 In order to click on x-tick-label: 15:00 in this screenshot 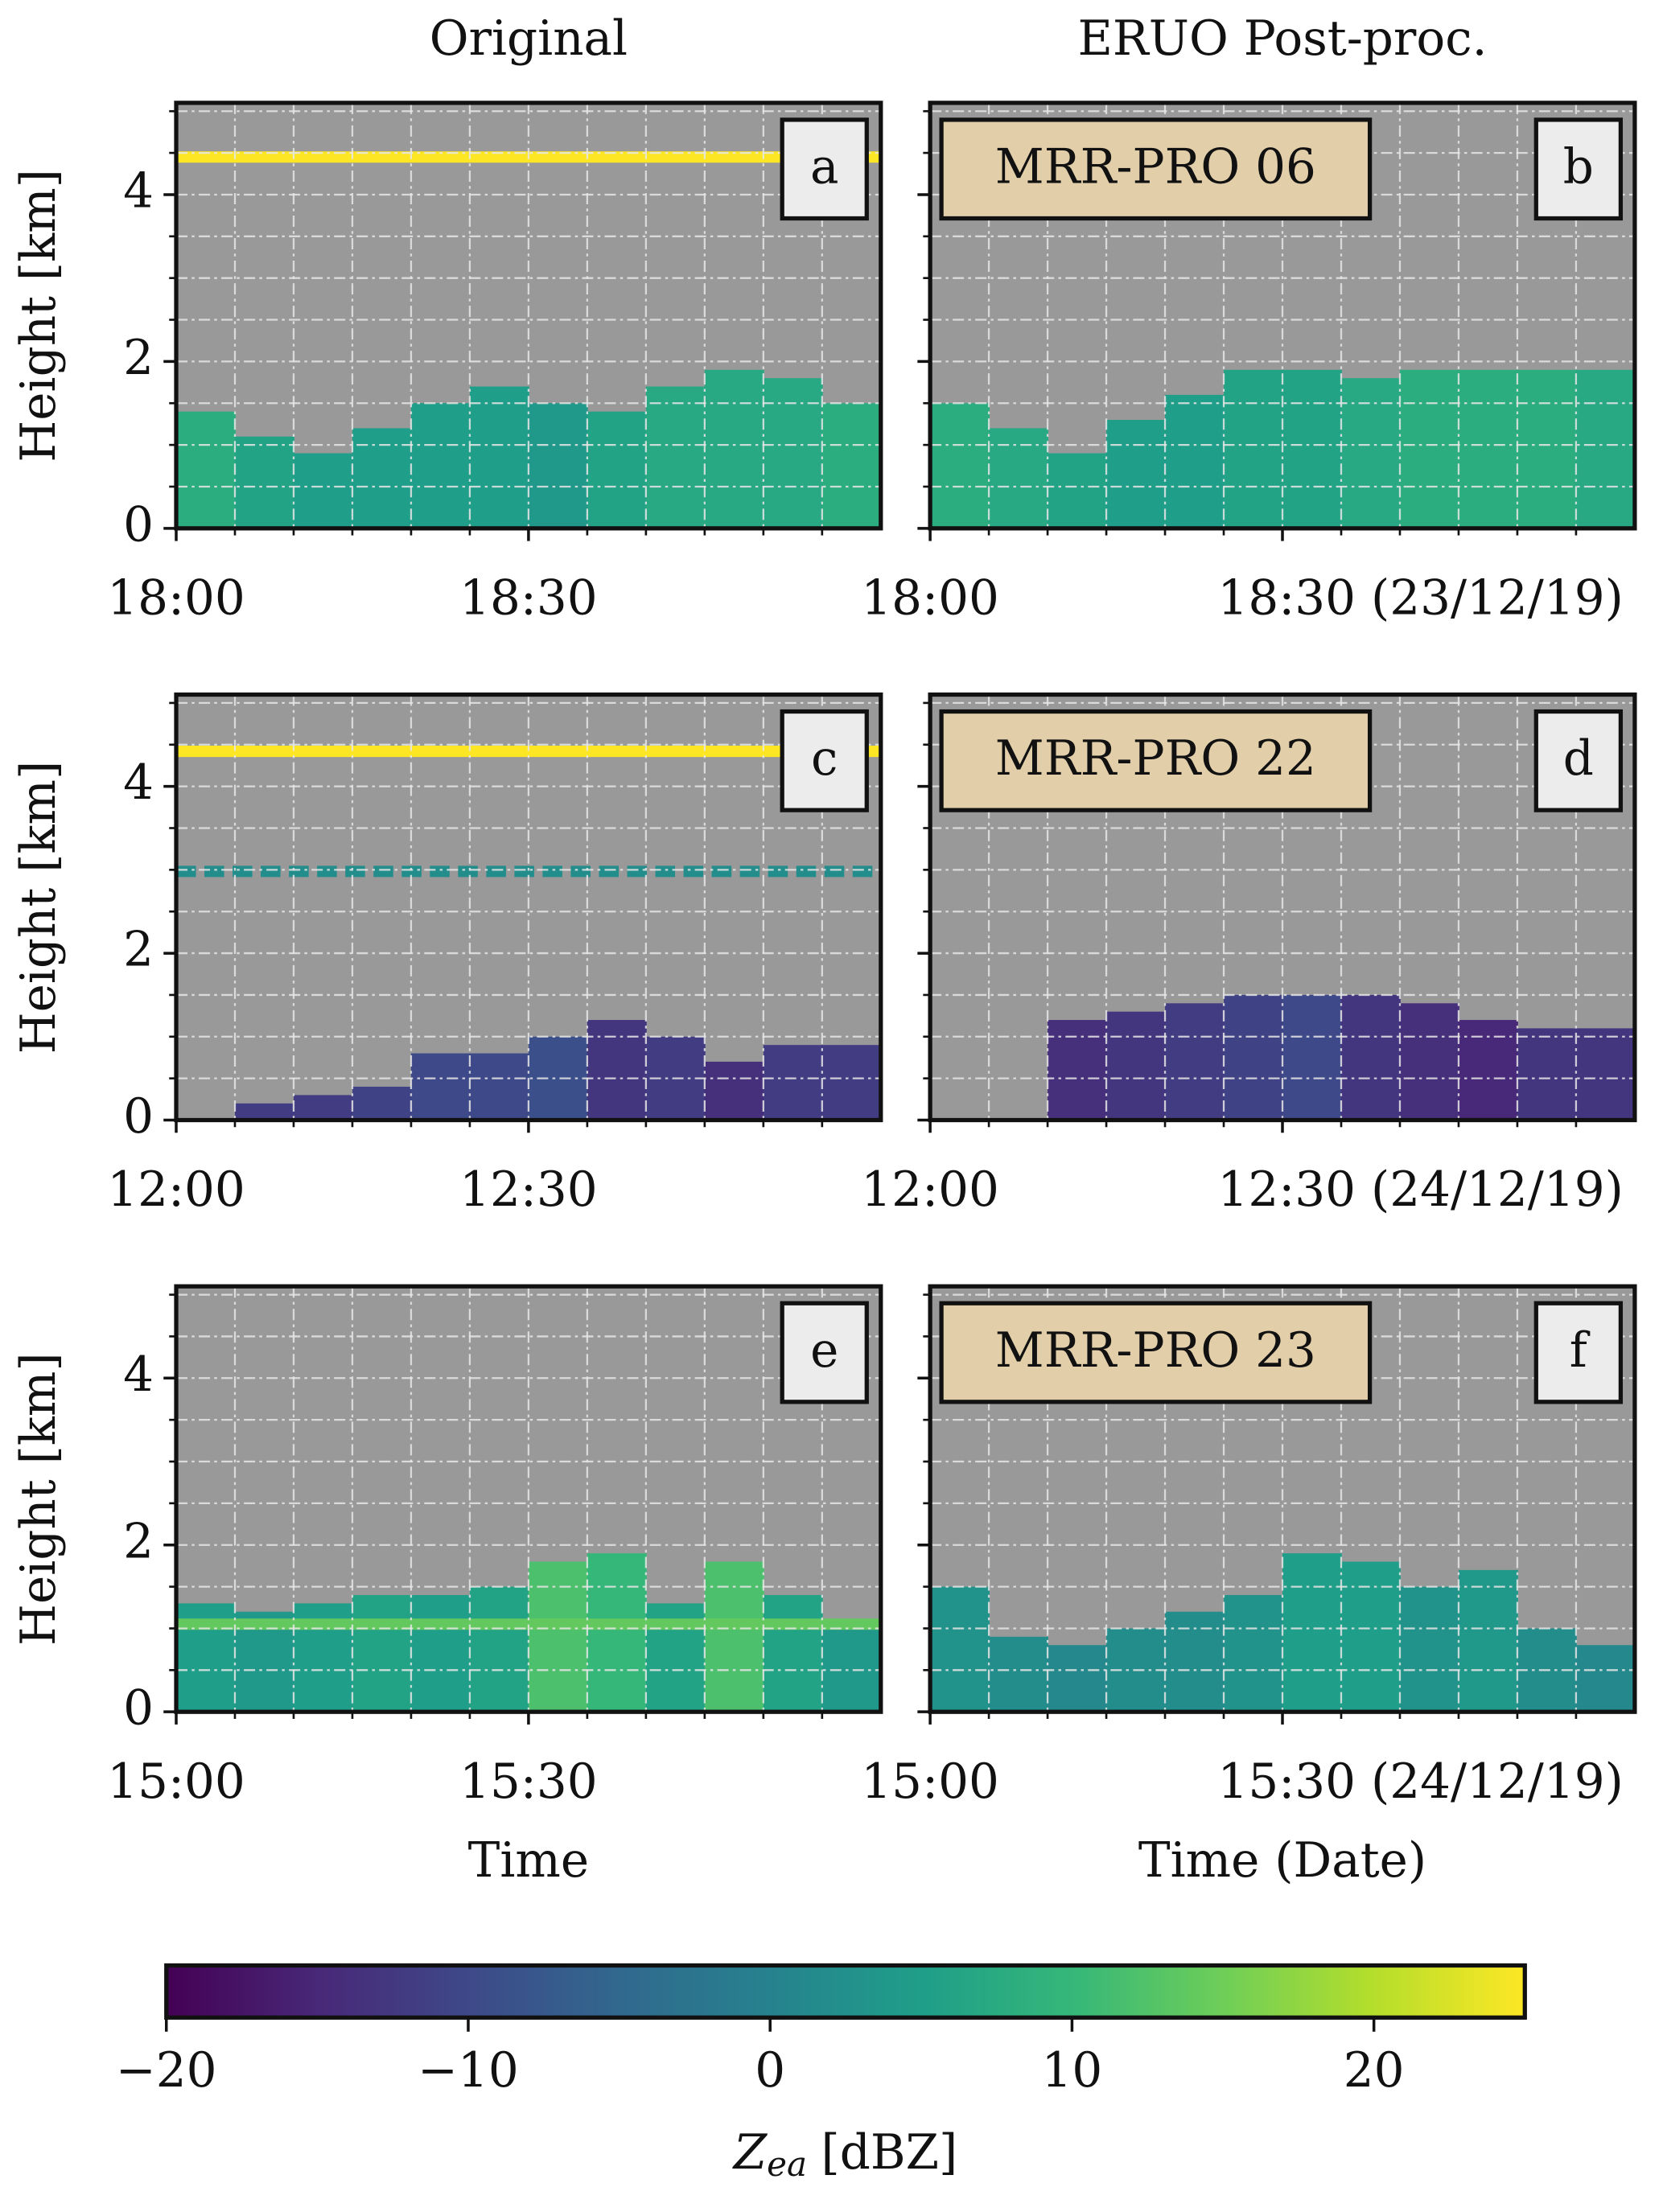, I will do `click(176, 1782)`.